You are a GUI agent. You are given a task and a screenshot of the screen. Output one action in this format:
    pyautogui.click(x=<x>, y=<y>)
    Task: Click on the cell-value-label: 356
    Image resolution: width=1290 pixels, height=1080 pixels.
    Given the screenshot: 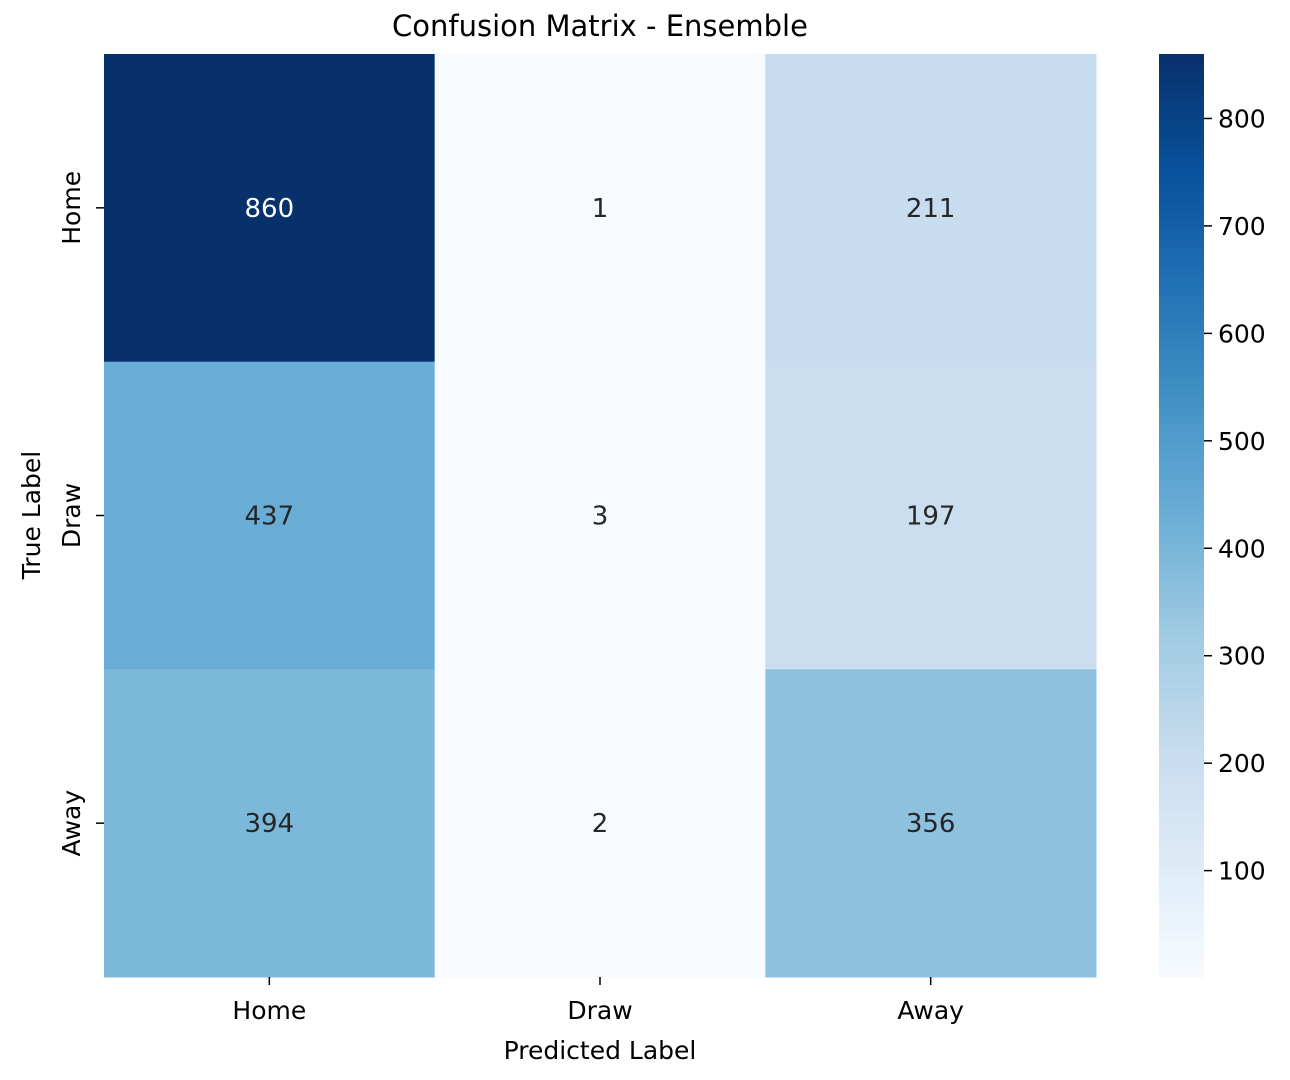 What is the action you would take?
    pyautogui.click(x=931, y=824)
    